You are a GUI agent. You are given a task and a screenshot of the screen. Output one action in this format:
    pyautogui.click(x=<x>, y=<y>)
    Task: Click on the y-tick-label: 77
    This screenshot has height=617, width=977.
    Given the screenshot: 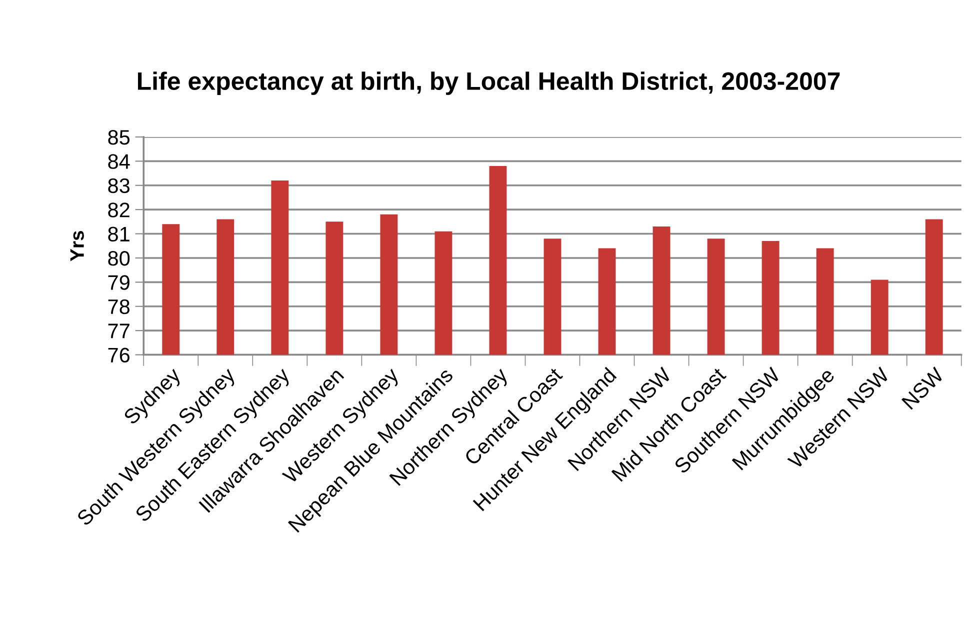 What is the action you would take?
    pyautogui.click(x=119, y=331)
    